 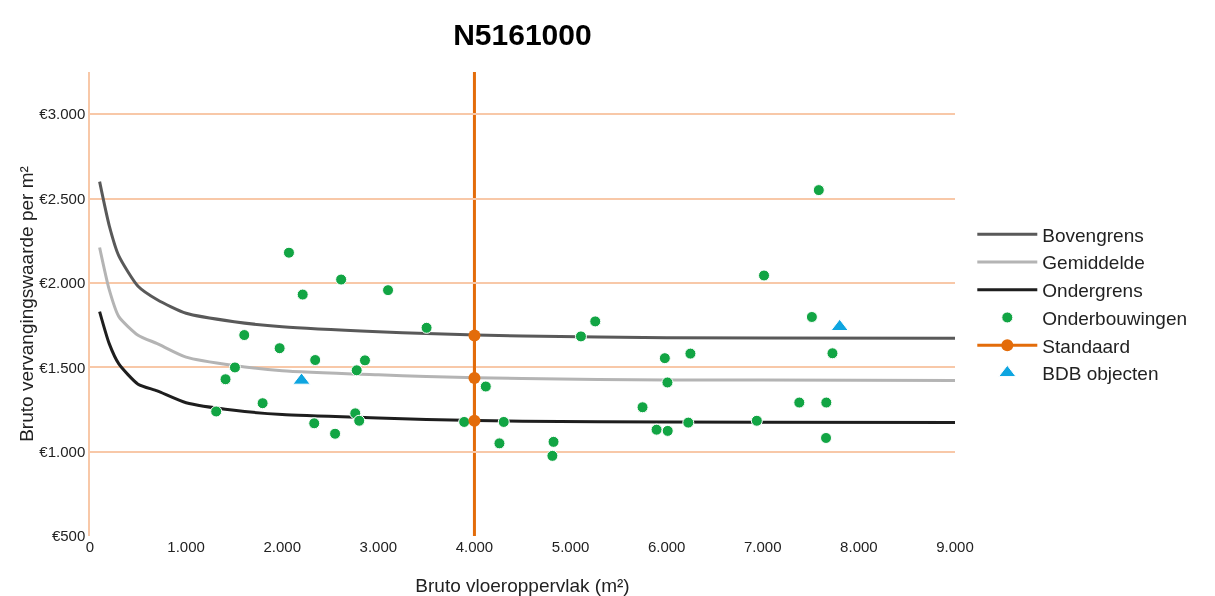 What do you see at coordinates (62, 198) in the screenshot?
I see `y-tick-label: €2.500` at bounding box center [62, 198].